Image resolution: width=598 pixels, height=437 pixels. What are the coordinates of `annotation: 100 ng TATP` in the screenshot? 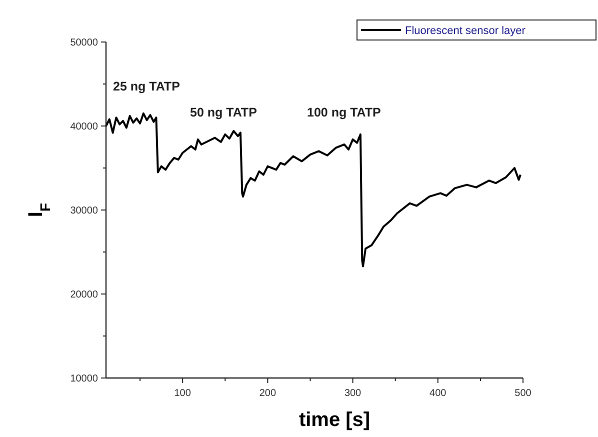 It's located at (344, 112).